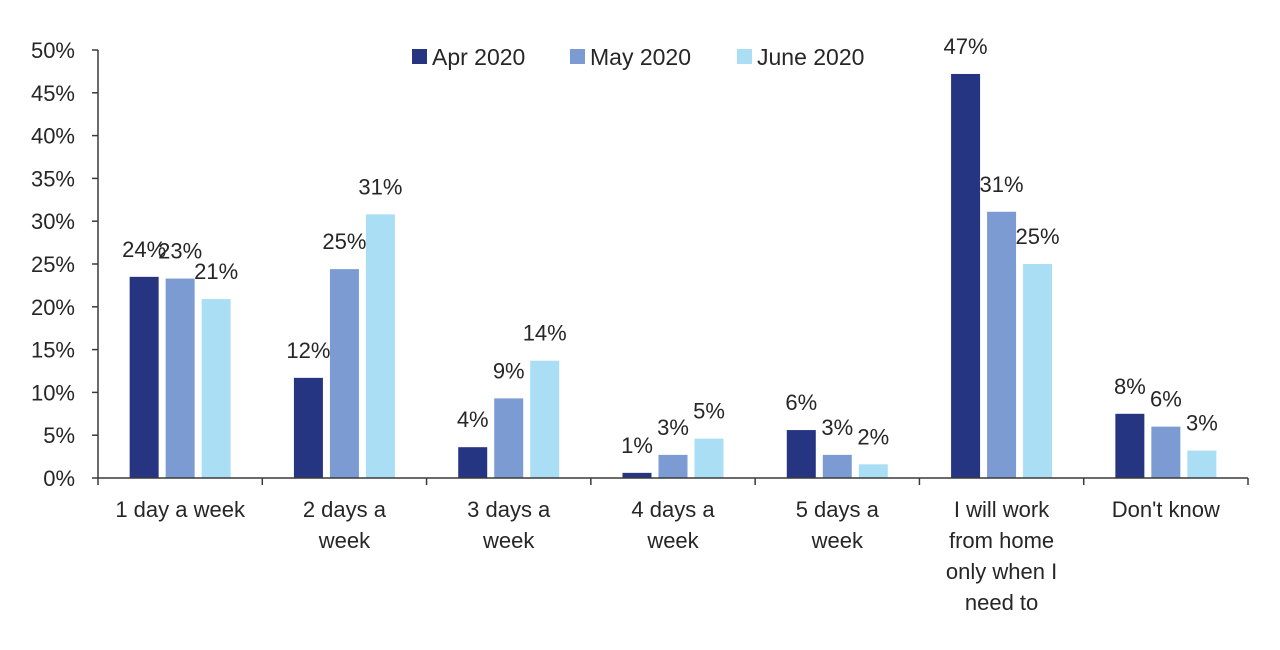 This screenshot has width=1280, height=650. I want to click on data-label: 14%, so click(545, 333).